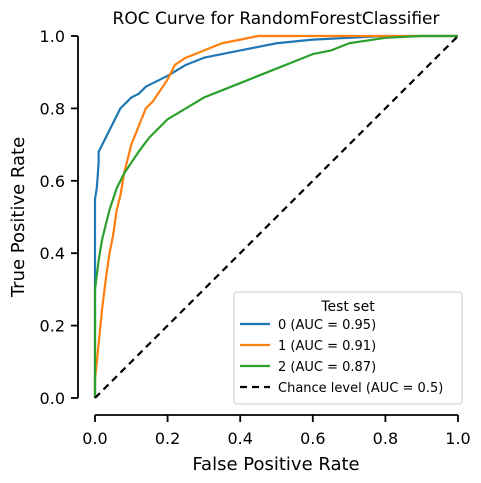 The image size is (481, 483). Describe the element at coordinates (239, 438) in the screenshot. I see `x-tick-label: 0.4` at that location.